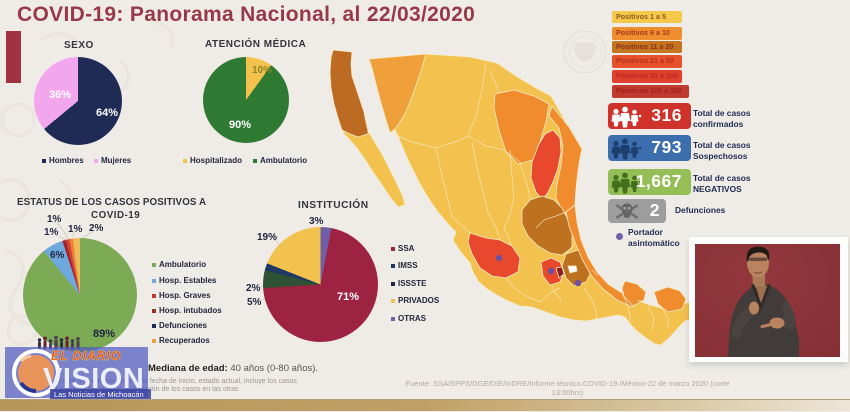 The height and width of the screenshot is (412, 850). What do you see at coordinates (99, 394) in the screenshot?
I see `svg-text: Las Noticias de Michoacán` at bounding box center [99, 394].